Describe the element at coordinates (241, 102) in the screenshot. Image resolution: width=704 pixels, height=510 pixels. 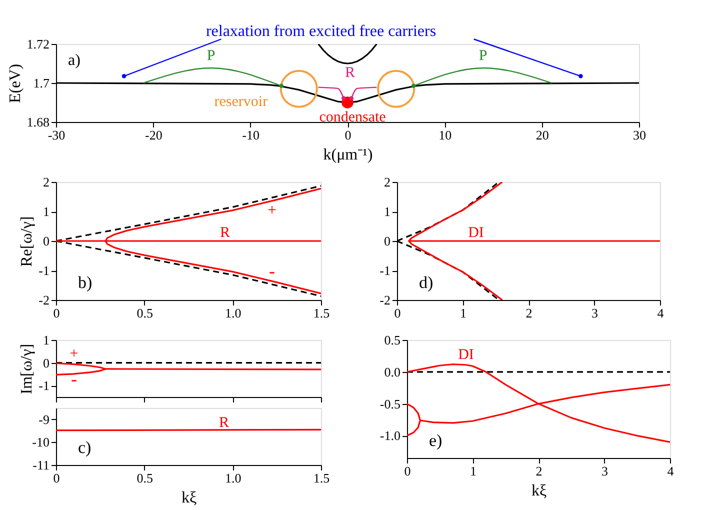
I see `annotation: reservoir` at that location.